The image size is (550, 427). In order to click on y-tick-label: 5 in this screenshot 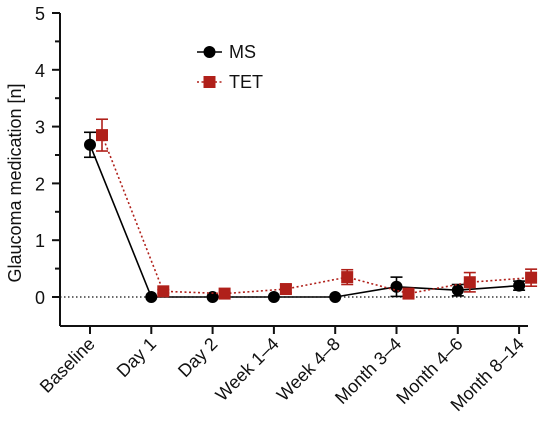, I will do `click(40, 14)`.